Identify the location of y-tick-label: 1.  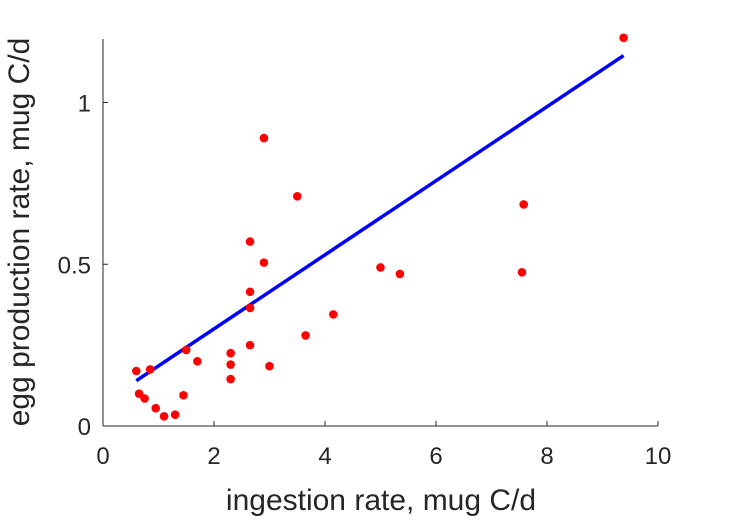
(84, 104).